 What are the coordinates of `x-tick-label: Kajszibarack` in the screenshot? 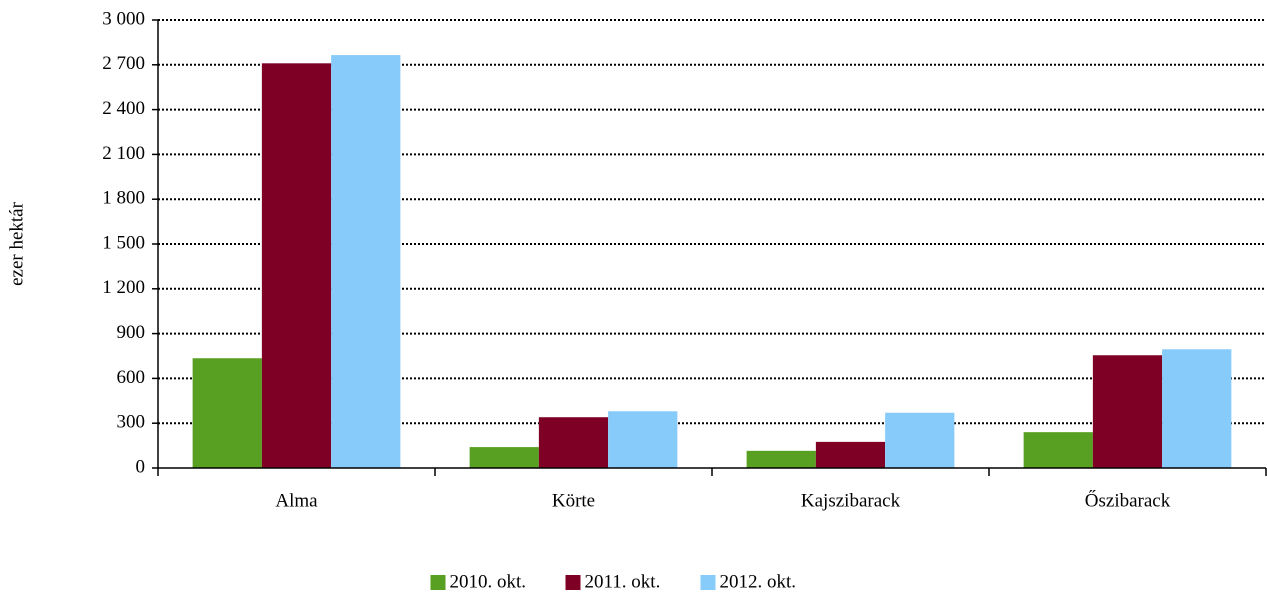 It's located at (851, 500).